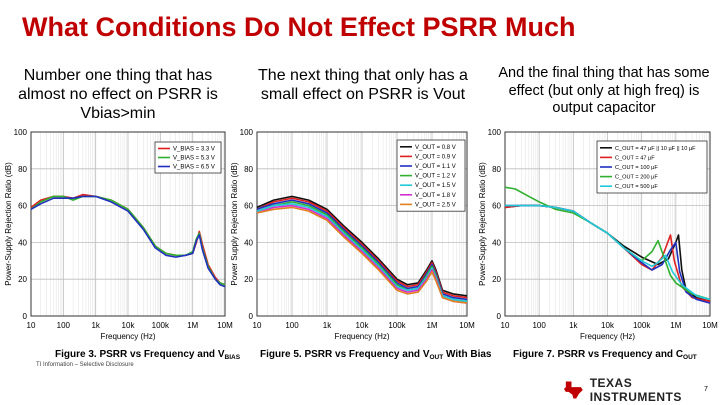  I want to click on legend-label: V_OUT = 1.1 V, so click(435, 167).